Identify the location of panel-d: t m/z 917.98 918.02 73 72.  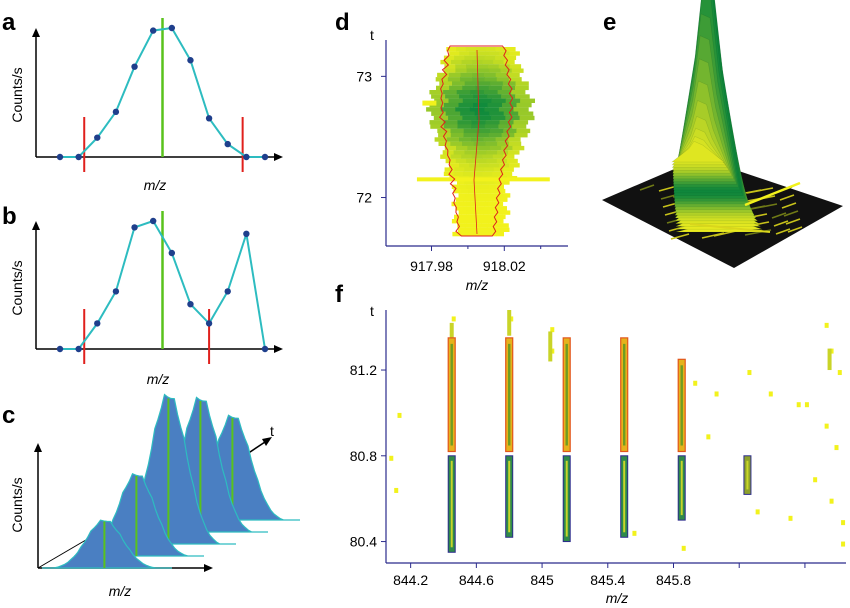
(462, 160).